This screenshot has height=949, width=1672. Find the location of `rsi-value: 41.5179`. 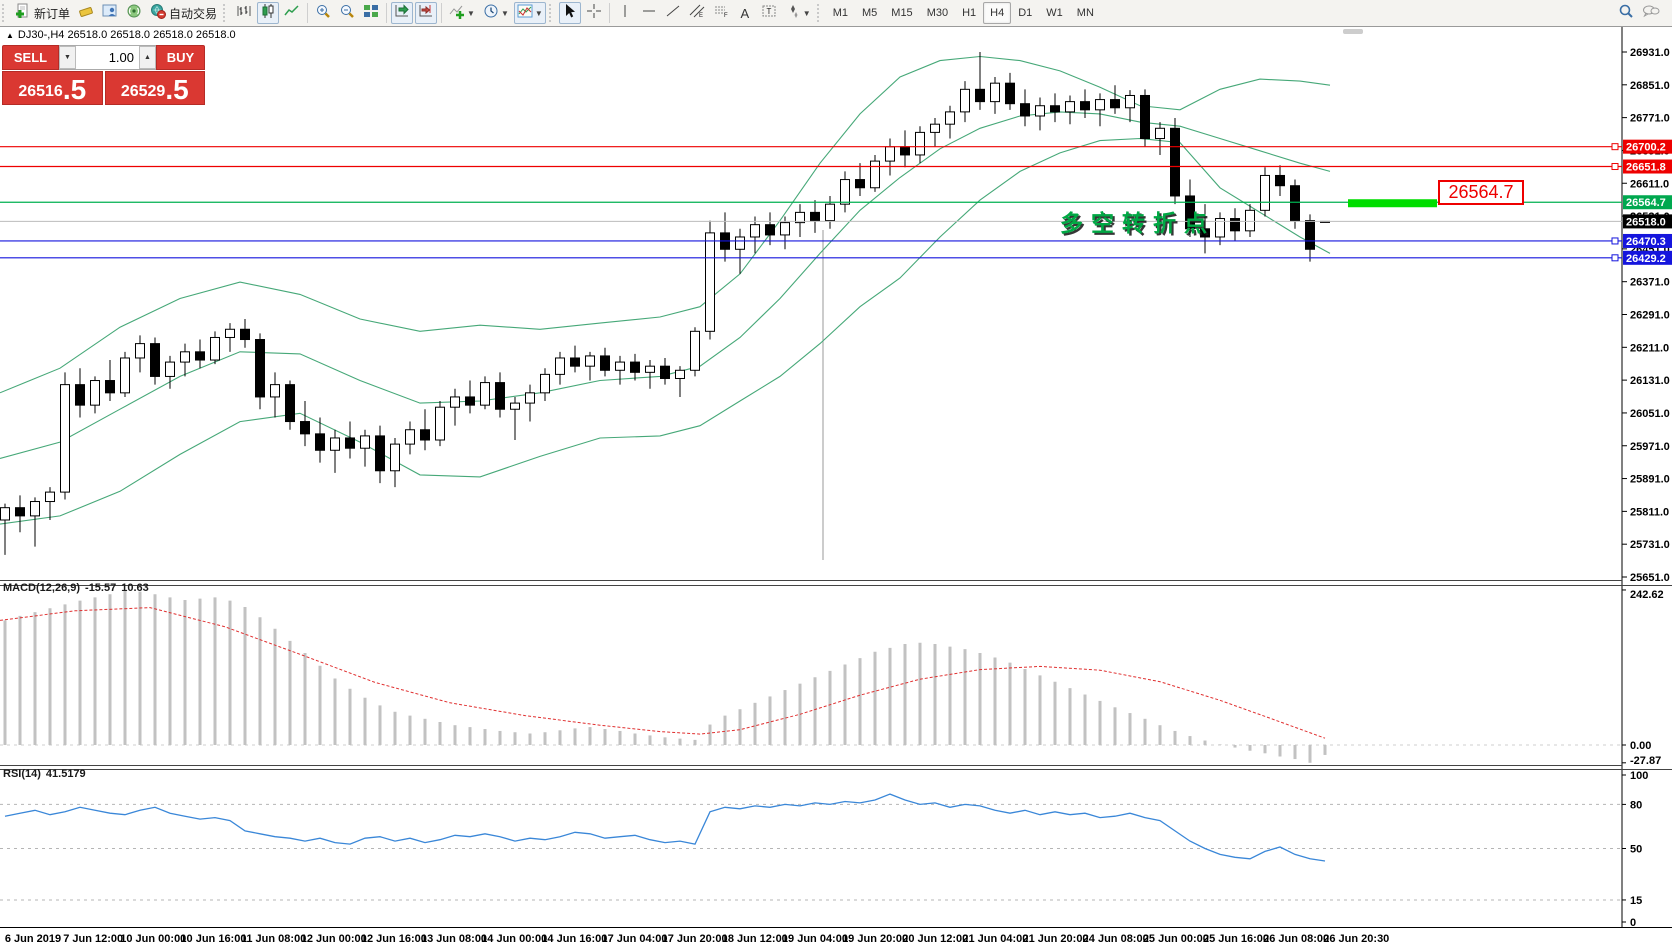

rsi-value: 41.5179 is located at coordinates (65, 774).